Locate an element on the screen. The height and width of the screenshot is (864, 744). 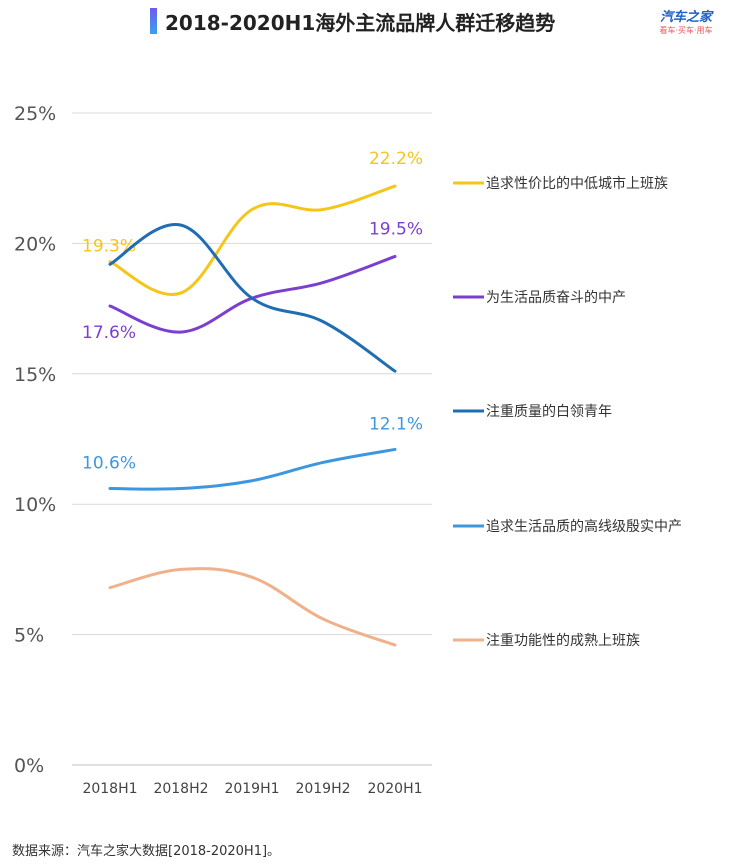
x-tick-label: 2018H1 is located at coordinates (109, 789).